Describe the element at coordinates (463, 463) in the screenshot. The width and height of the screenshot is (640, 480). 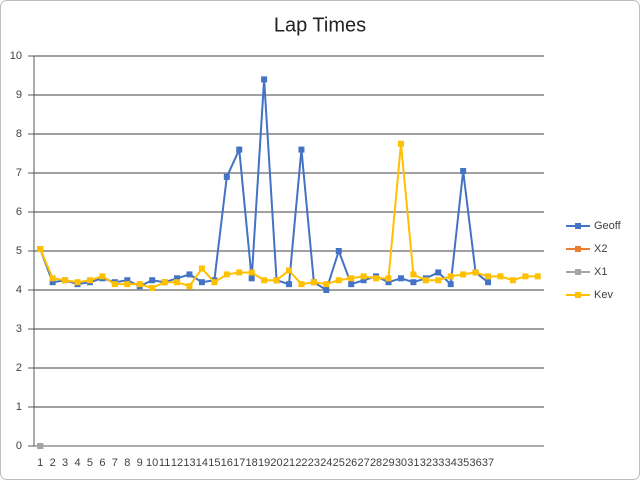
I see `x-tick-label: 35` at that location.